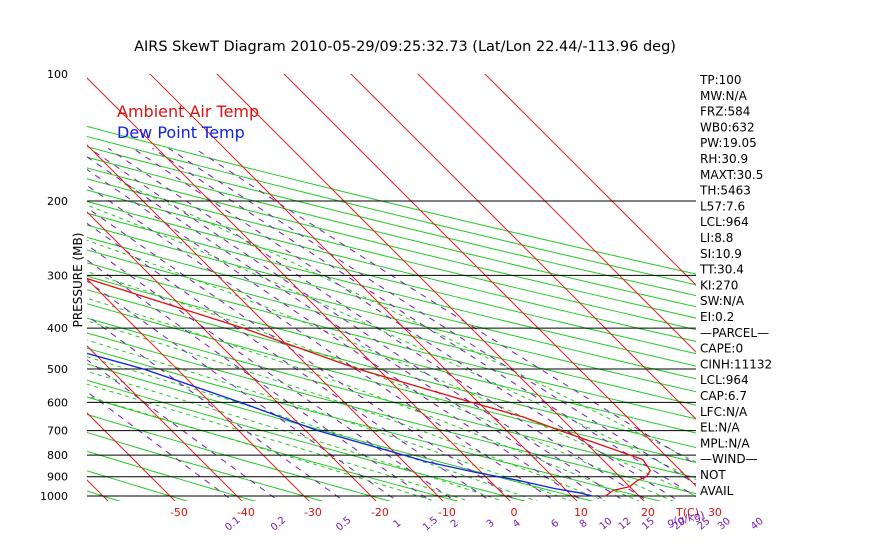 This screenshot has width=870, height=560. Describe the element at coordinates (581, 512) in the screenshot. I see `bottom-tick-label: 10` at that location.